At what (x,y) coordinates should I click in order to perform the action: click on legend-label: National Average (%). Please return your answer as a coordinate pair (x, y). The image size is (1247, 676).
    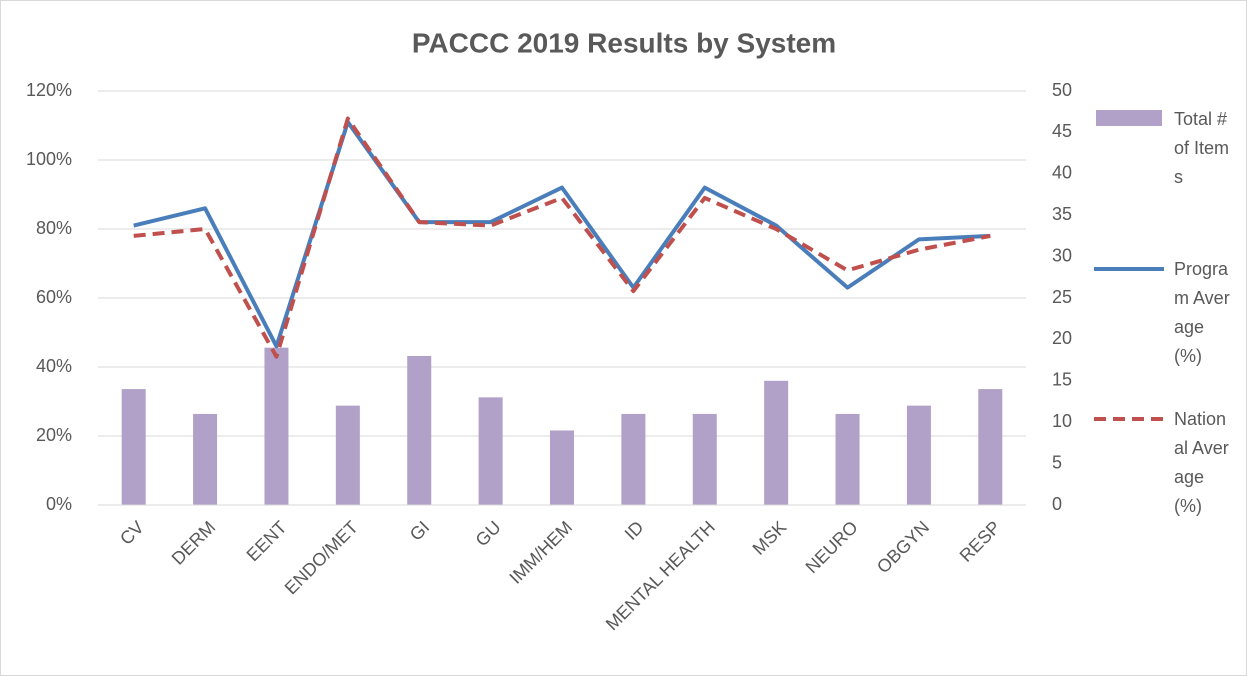
    Looking at the image, I should click on (1201, 462).